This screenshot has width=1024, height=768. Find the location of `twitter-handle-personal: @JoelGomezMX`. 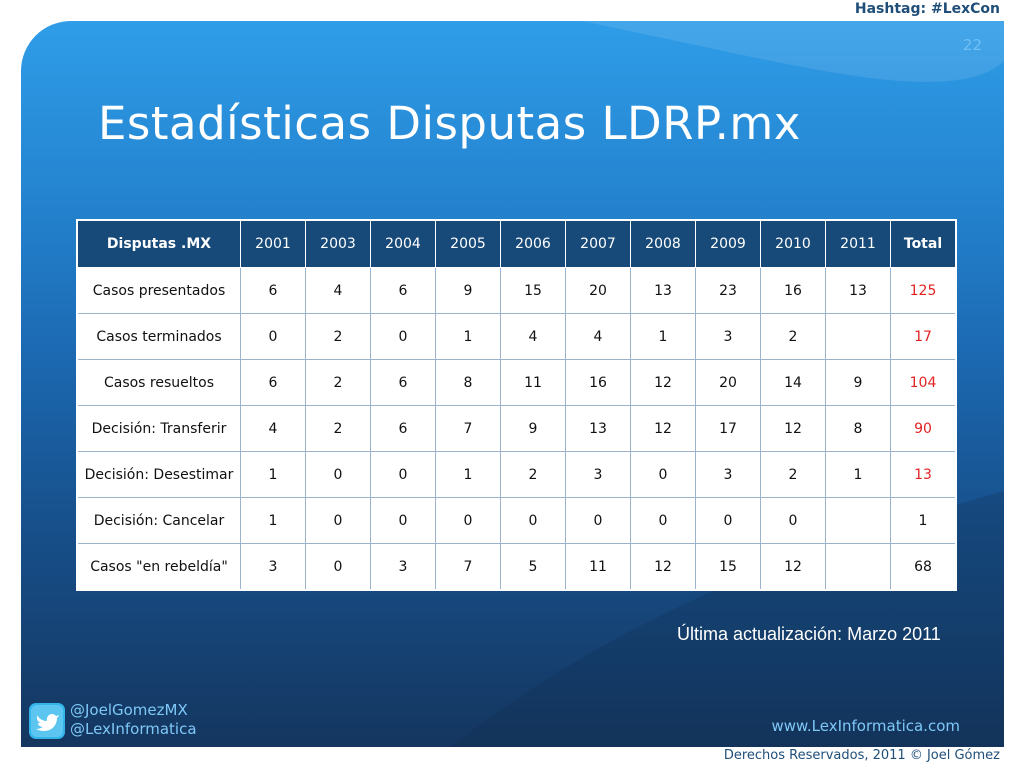

twitter-handle-personal: @JoelGomezMX is located at coordinates (129, 710).